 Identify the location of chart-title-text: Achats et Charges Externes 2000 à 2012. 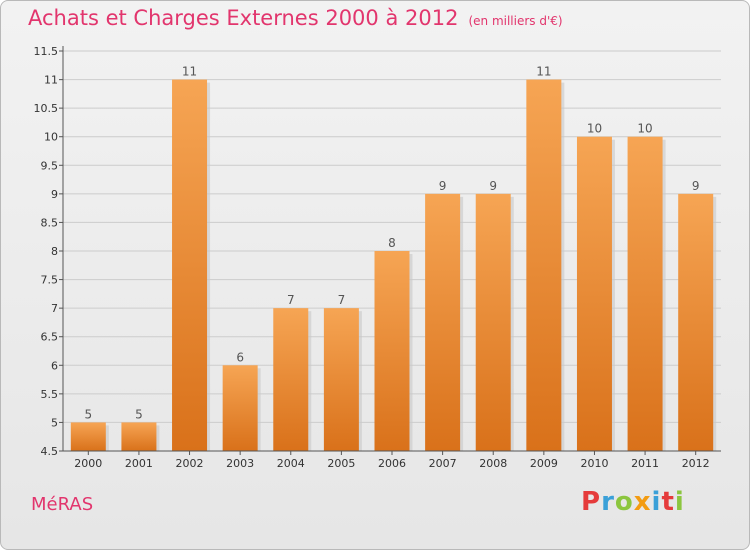
(243, 18).